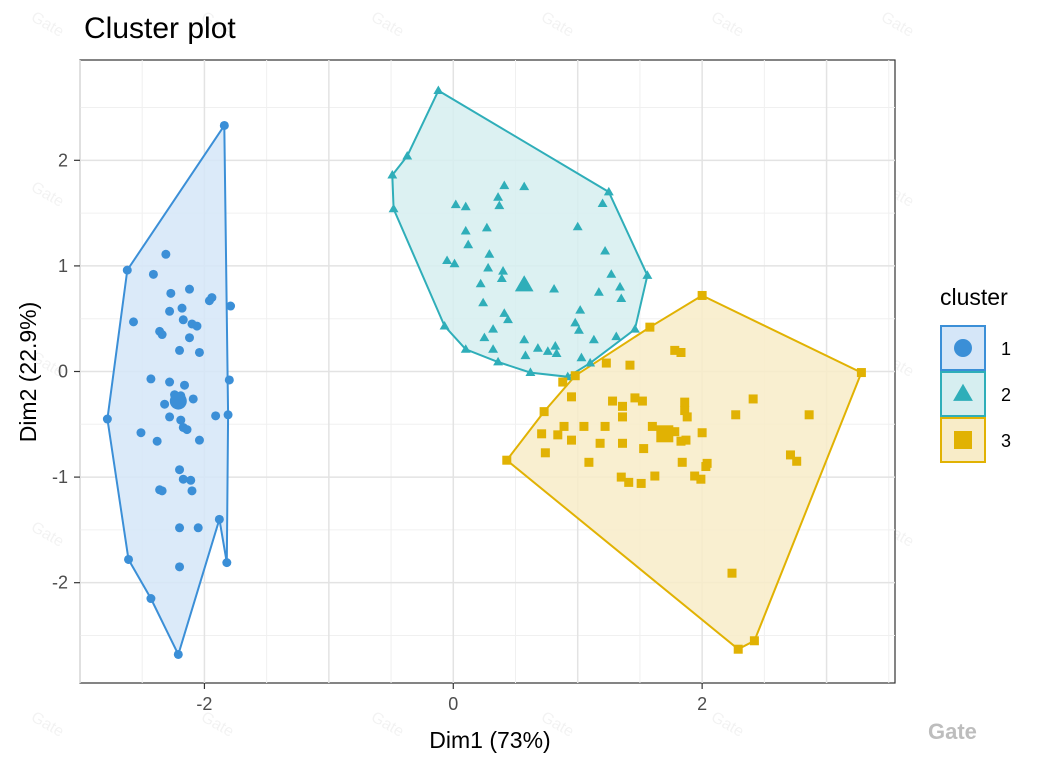 The image size is (1056, 768). Describe the element at coordinates (520, 233) in the screenshot. I see `cluster-2-hull` at that location.